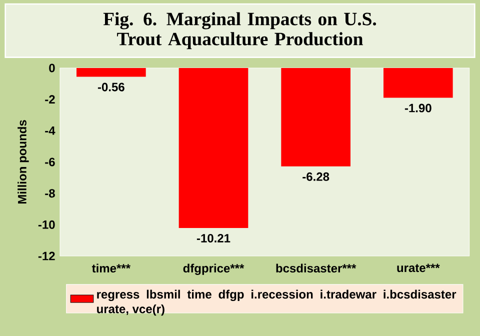 The width and height of the screenshot is (480, 336). Describe the element at coordinates (50, 162) in the screenshot. I see `y-tick-label: -6` at that location.